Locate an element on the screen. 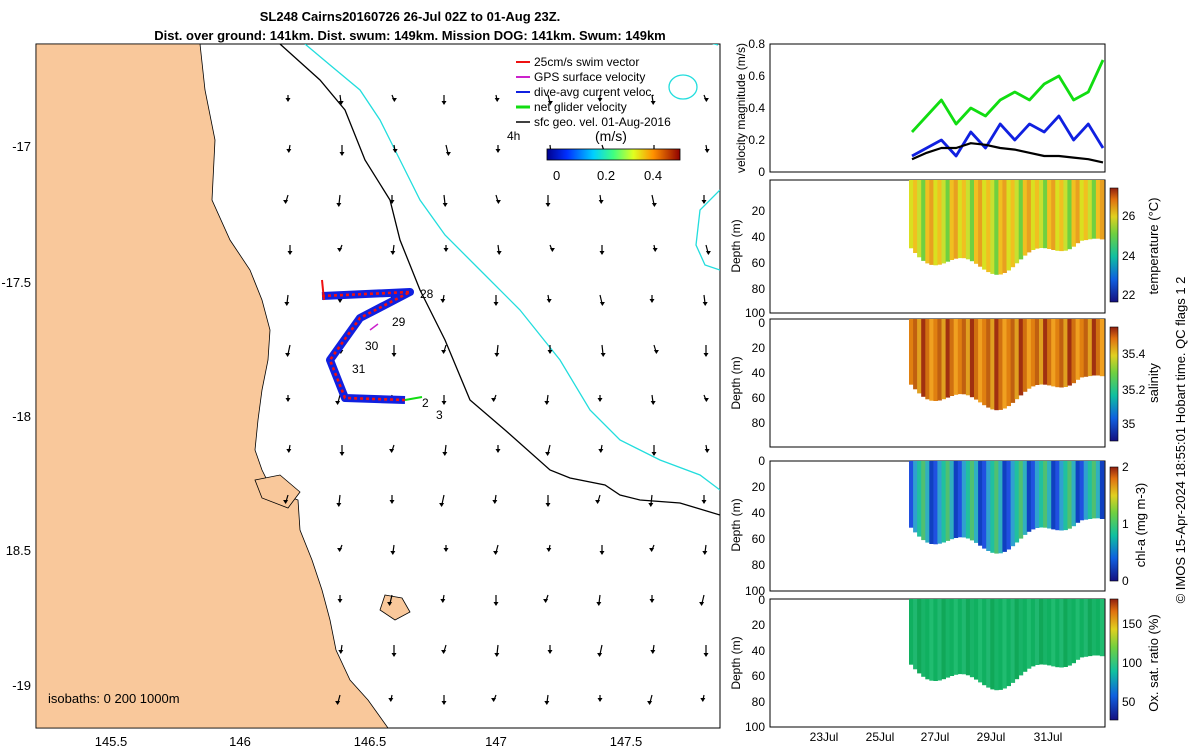 Image resolution: width=1200 pixels, height=750 pixels. velocity-arrow is located at coordinates (756, 500).